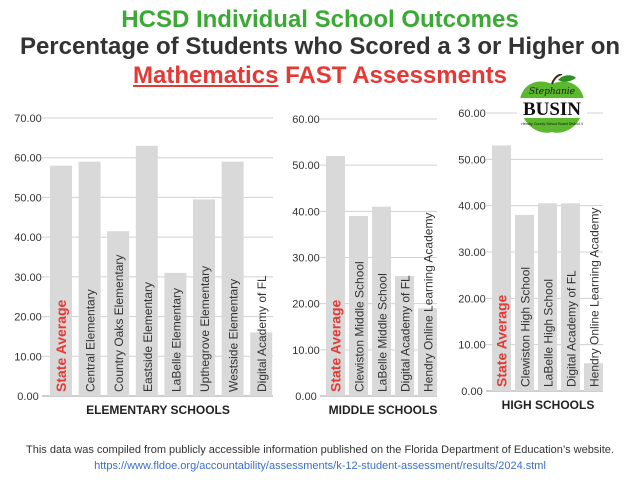  Describe the element at coordinates (205, 329) in the screenshot. I see `category-label: Upthegrove Elementary` at that location.